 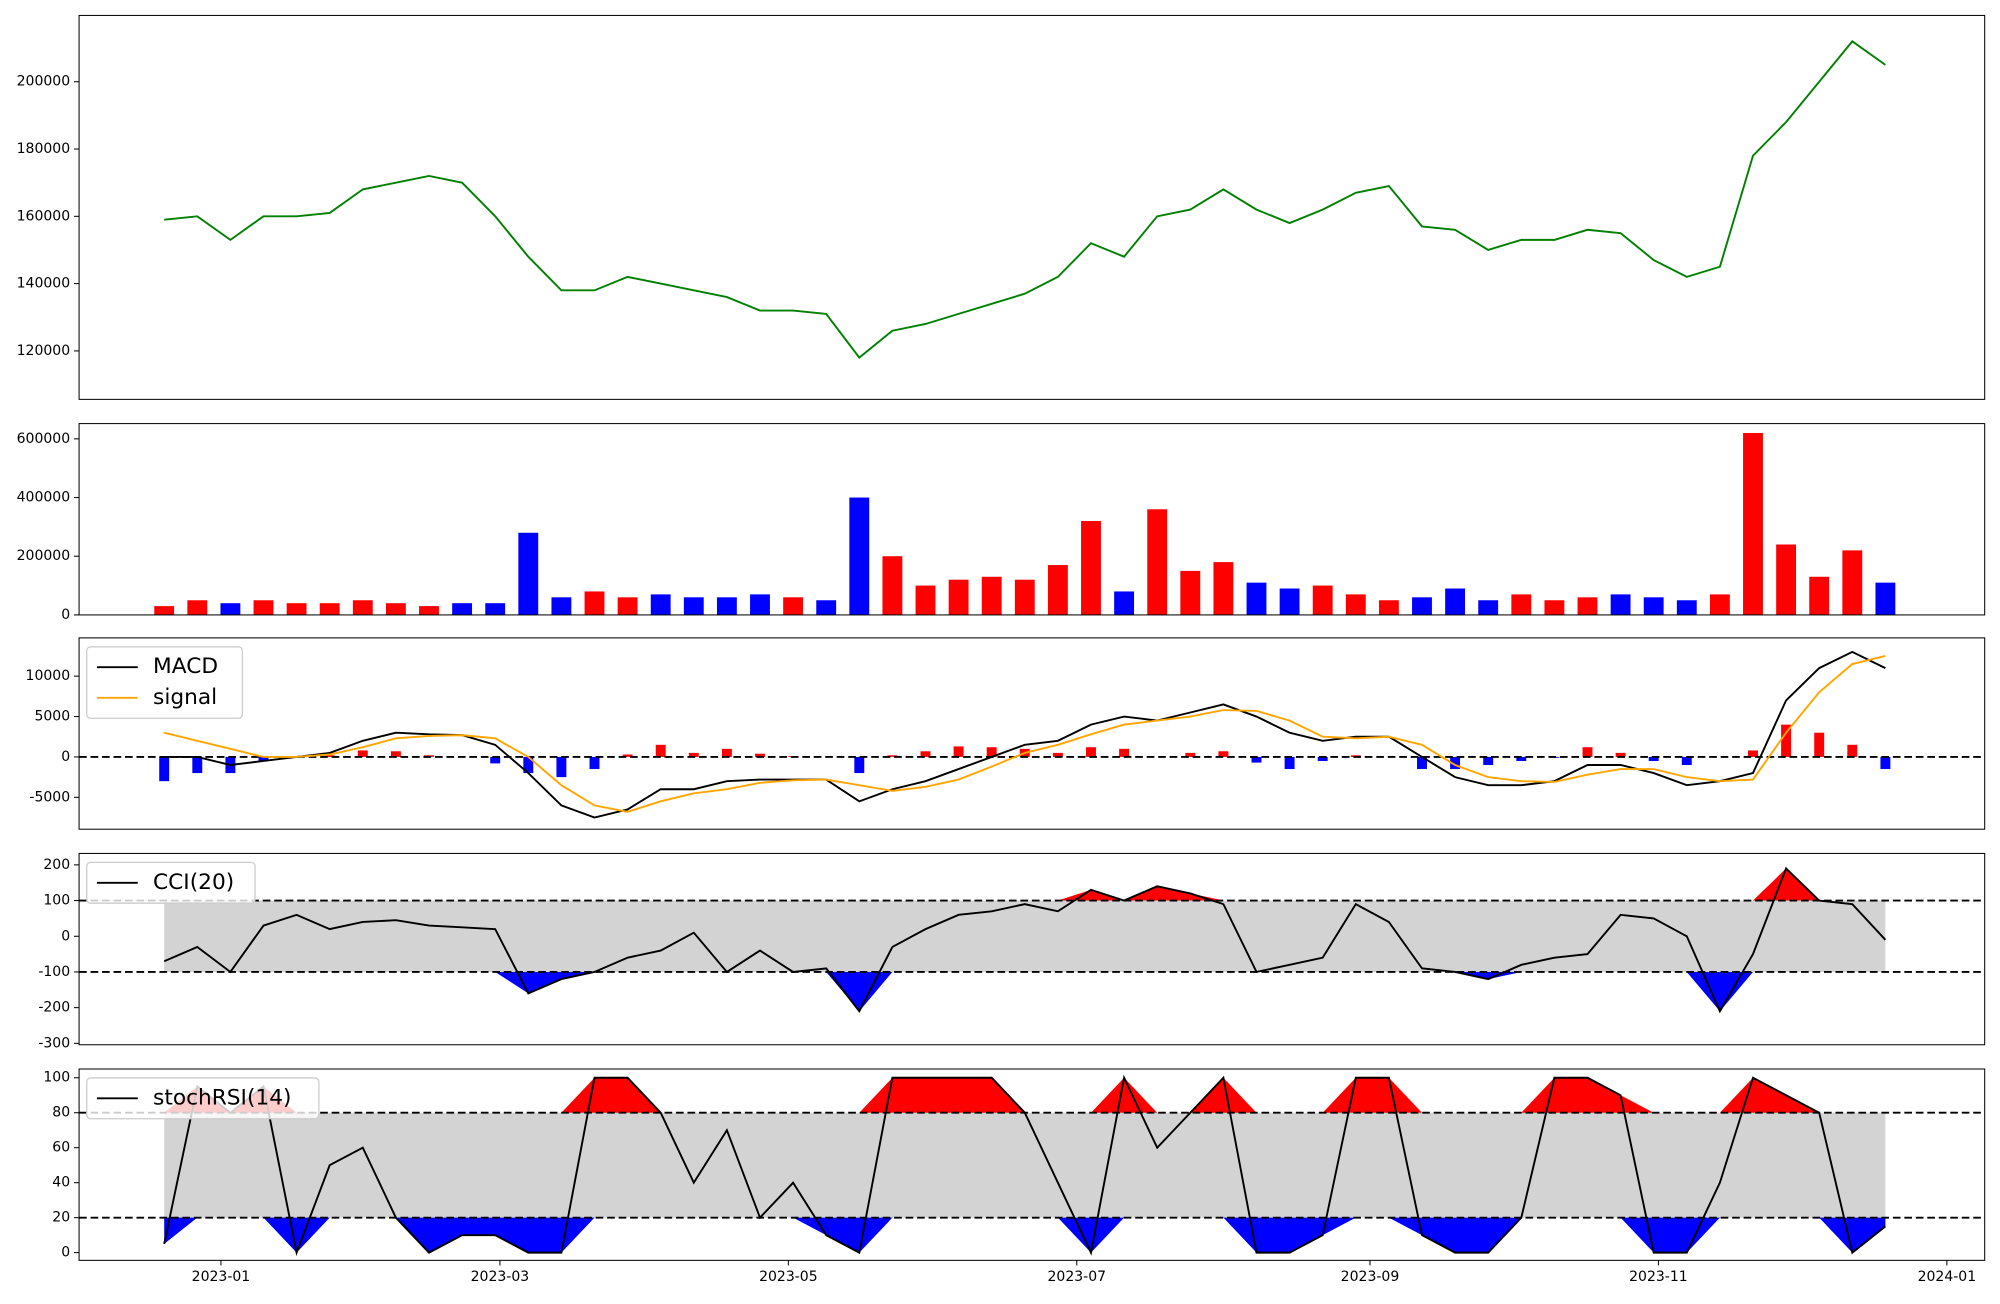 What do you see at coordinates (1370, 1277) in the screenshot?
I see `x-tick-label: 2023-09` at bounding box center [1370, 1277].